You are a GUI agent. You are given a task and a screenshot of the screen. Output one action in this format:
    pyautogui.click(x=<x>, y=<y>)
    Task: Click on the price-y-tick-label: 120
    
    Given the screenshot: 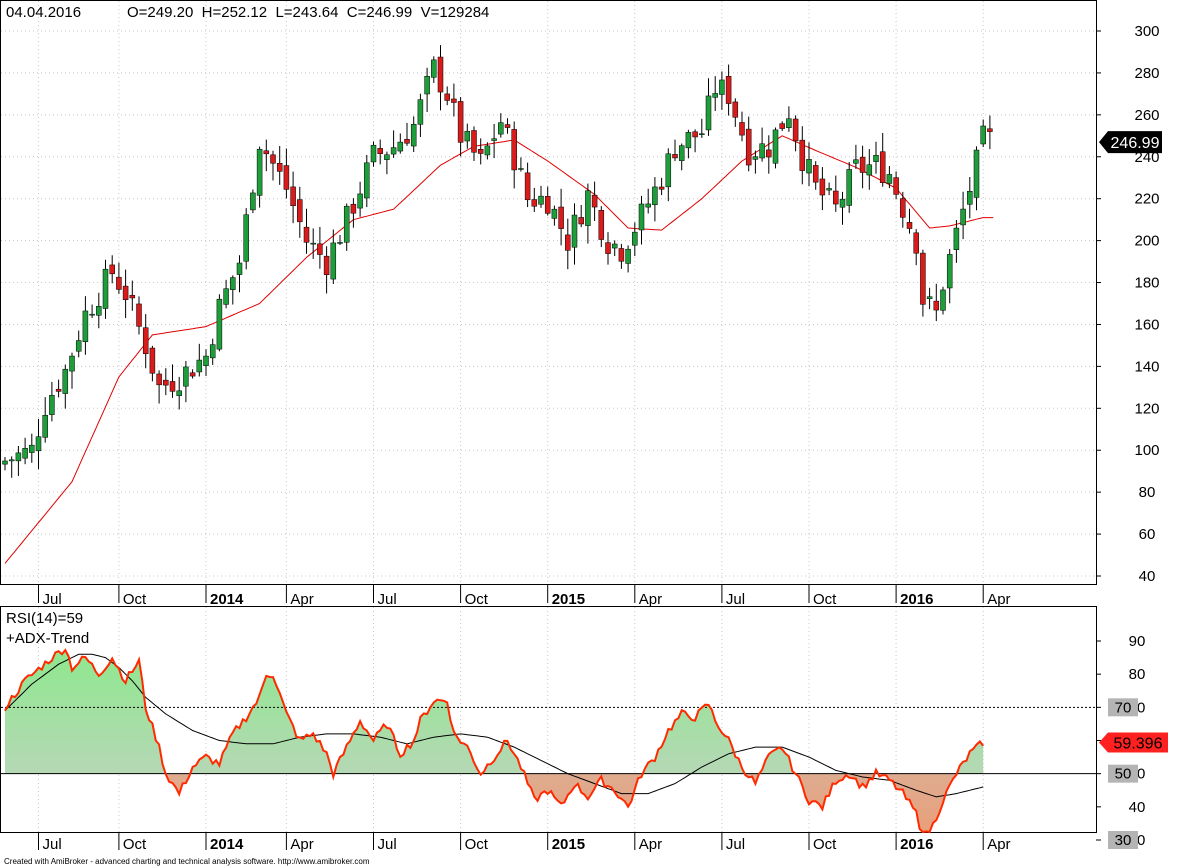 What is the action you would take?
    pyautogui.click(x=1146, y=408)
    